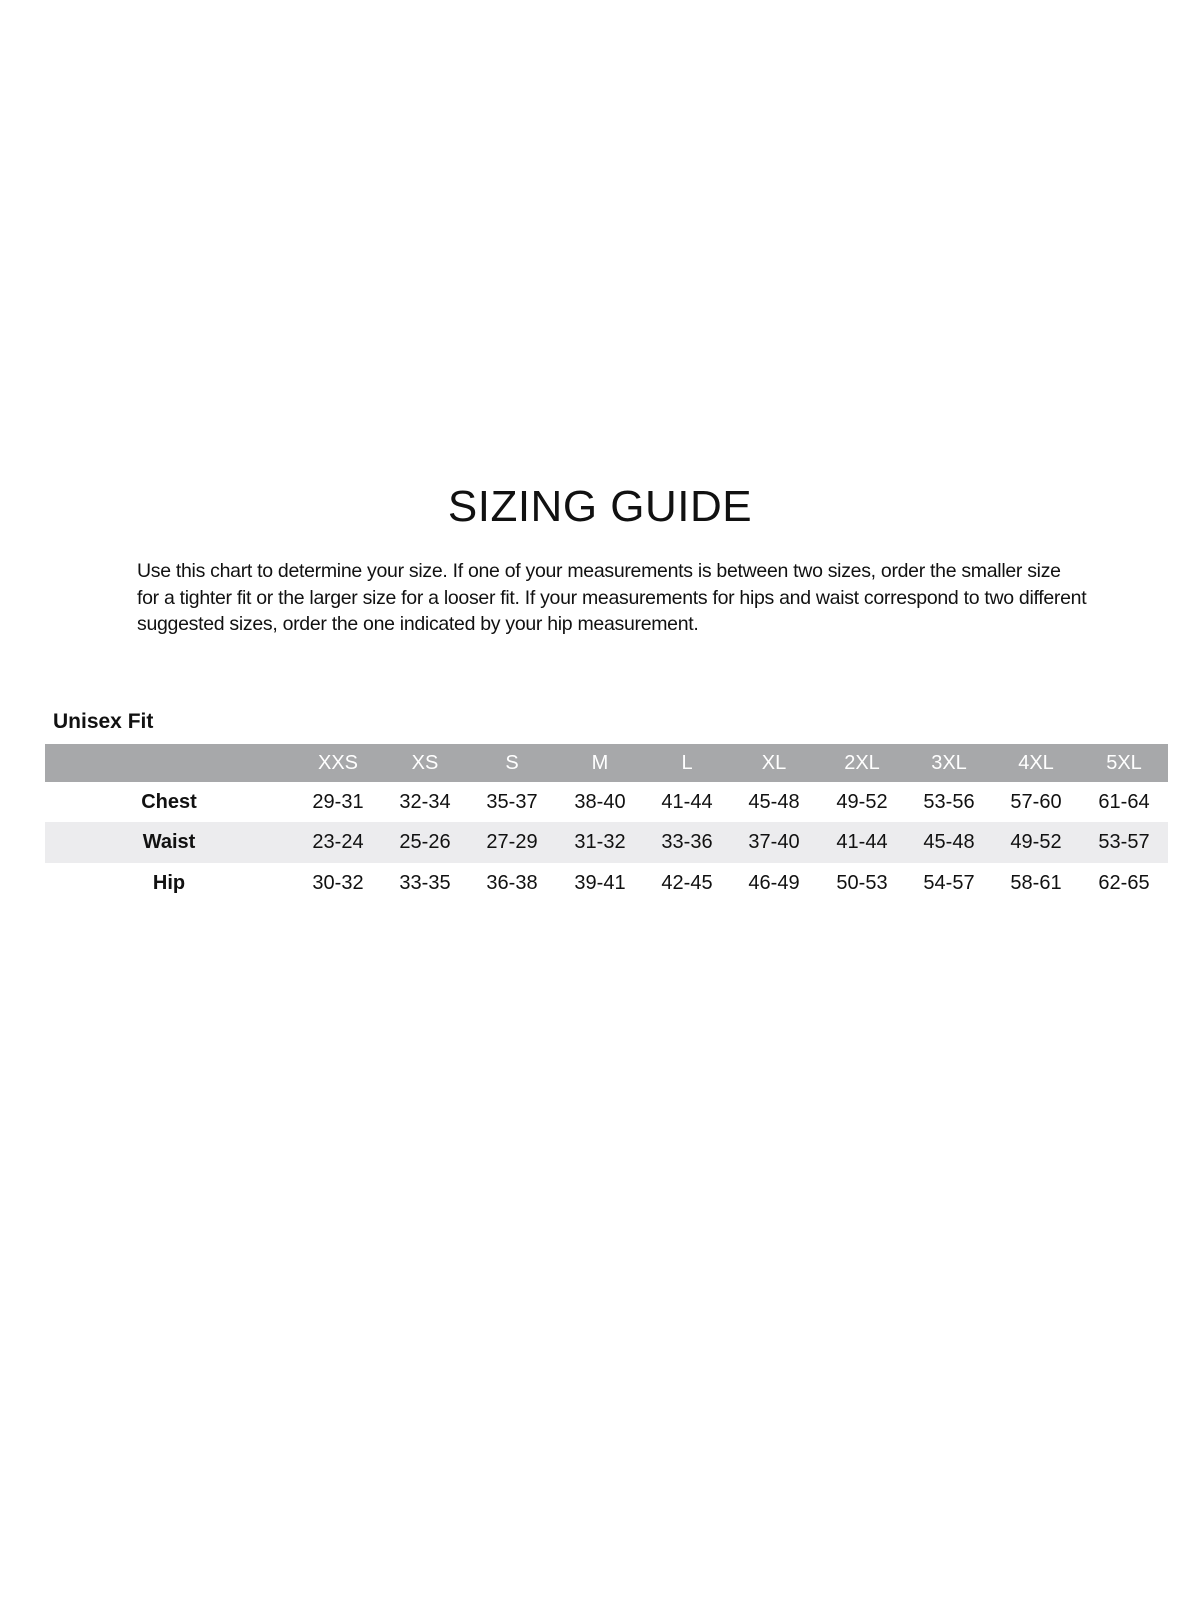  I want to click on table-cell: 38-40, so click(600, 801).